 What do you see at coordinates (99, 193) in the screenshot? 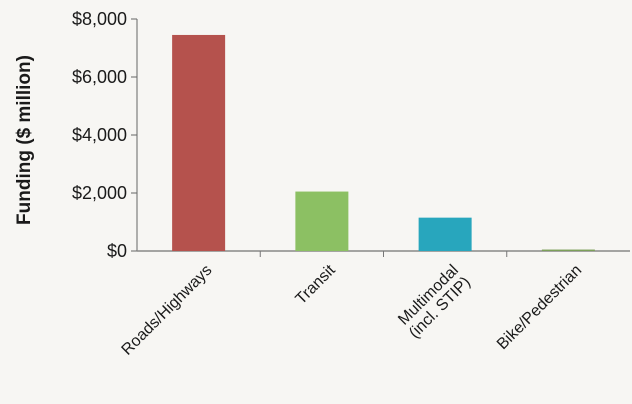
I see `y-tick-label: $2,000` at bounding box center [99, 193].